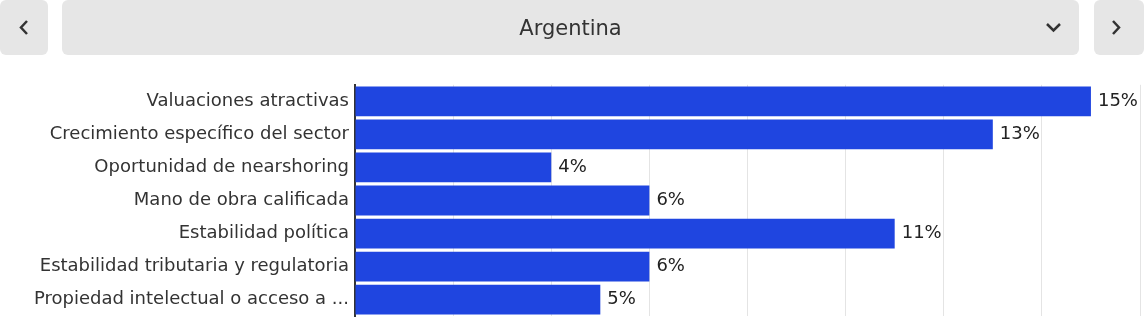 Image resolution: width=1144 pixels, height=333 pixels. Describe the element at coordinates (199, 133) in the screenshot. I see `y-tick-label: Crecimiento específico del sector` at that location.